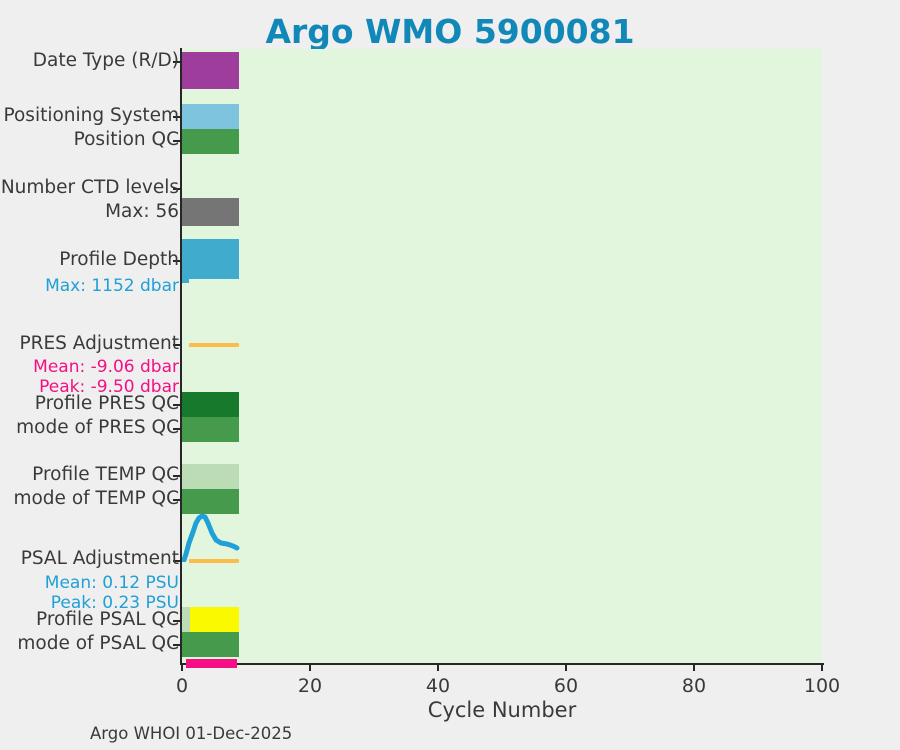 Image resolution: width=900 pixels, height=750 pixels. What do you see at coordinates (91, 115) in the screenshot?
I see `row-label-positioning-system: Positioning System` at bounding box center [91, 115].